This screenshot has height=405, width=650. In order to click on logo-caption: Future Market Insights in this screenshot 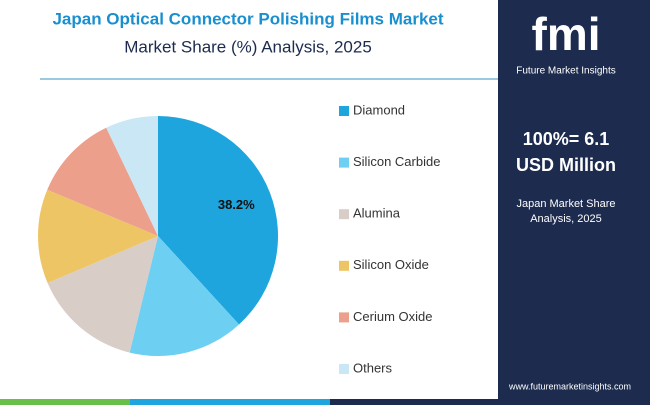, I will do `click(565, 71)`.